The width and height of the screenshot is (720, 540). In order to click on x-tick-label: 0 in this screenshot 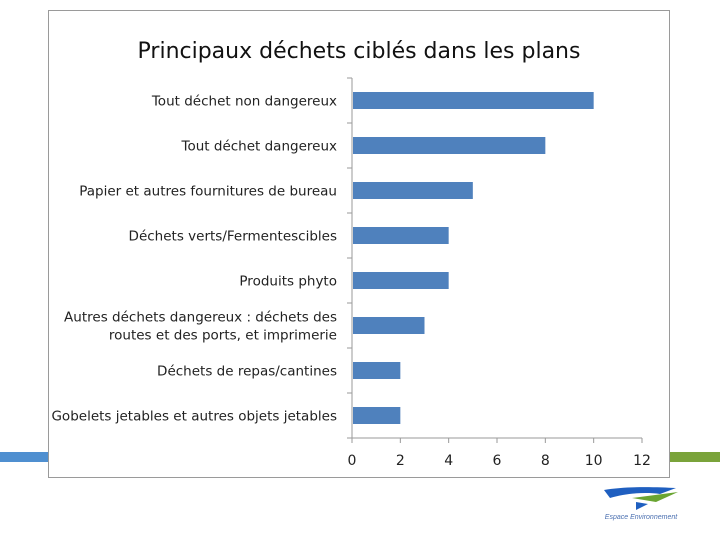, I will do `click(352, 461)`.